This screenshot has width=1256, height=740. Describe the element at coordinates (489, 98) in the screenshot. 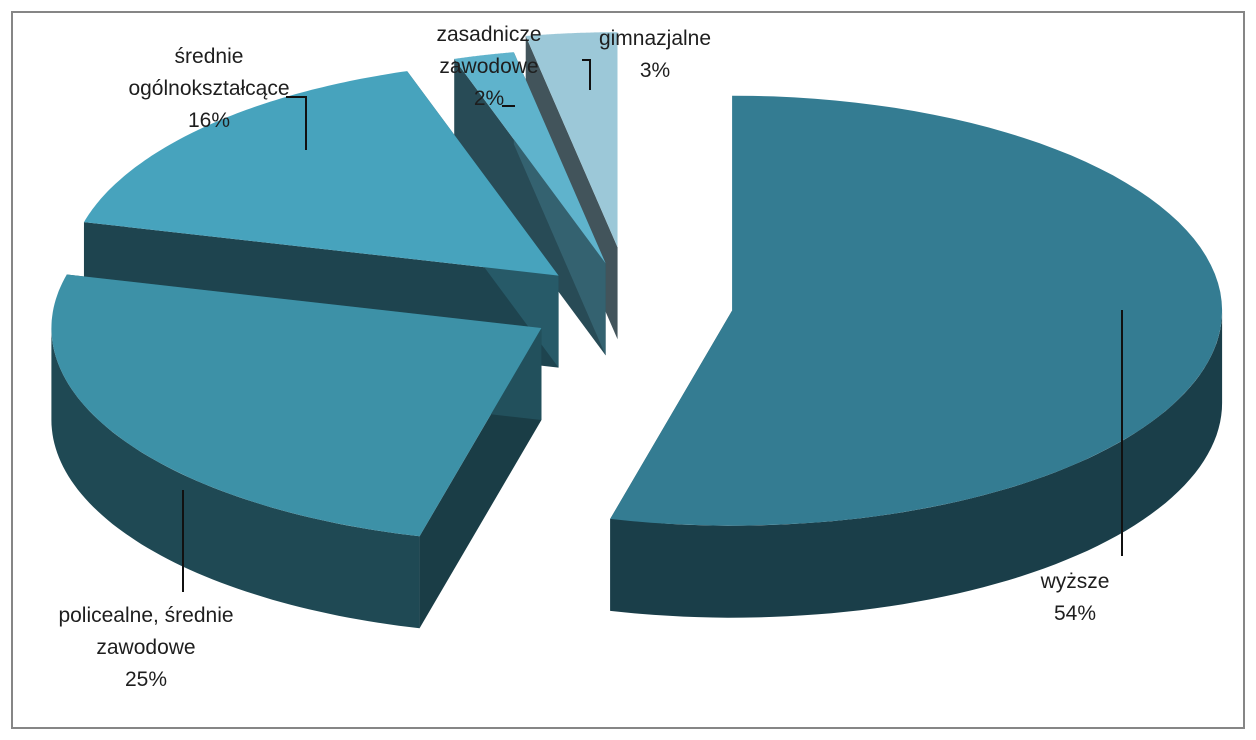

I see `slice-percent: 2%` at that location.